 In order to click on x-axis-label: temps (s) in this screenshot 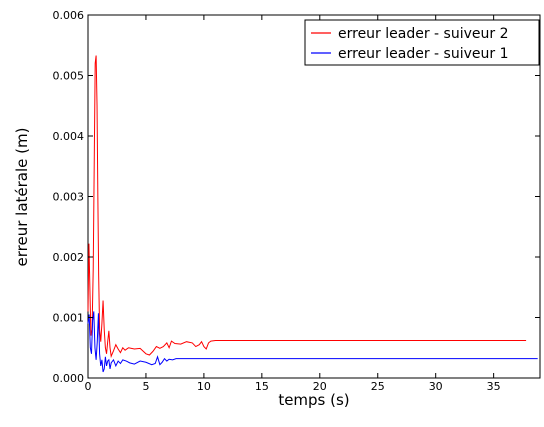, I will do `click(313, 400)`.